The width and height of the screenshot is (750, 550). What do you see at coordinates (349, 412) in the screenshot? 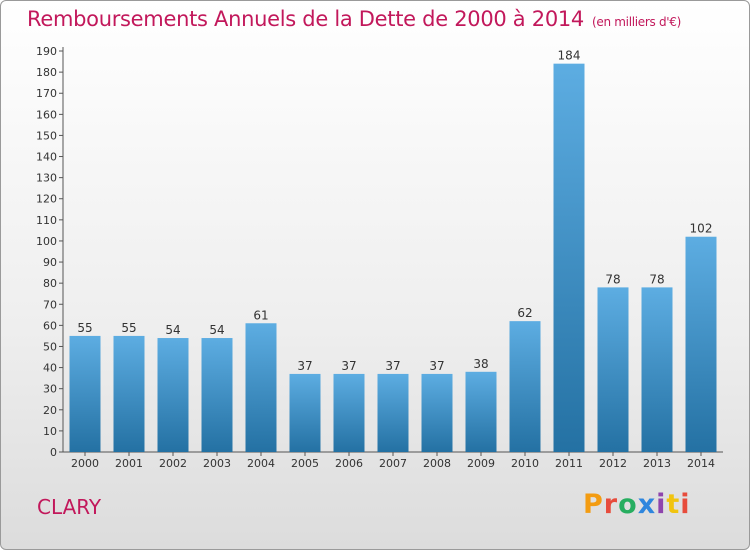
I see `bar-2006` at bounding box center [349, 412].